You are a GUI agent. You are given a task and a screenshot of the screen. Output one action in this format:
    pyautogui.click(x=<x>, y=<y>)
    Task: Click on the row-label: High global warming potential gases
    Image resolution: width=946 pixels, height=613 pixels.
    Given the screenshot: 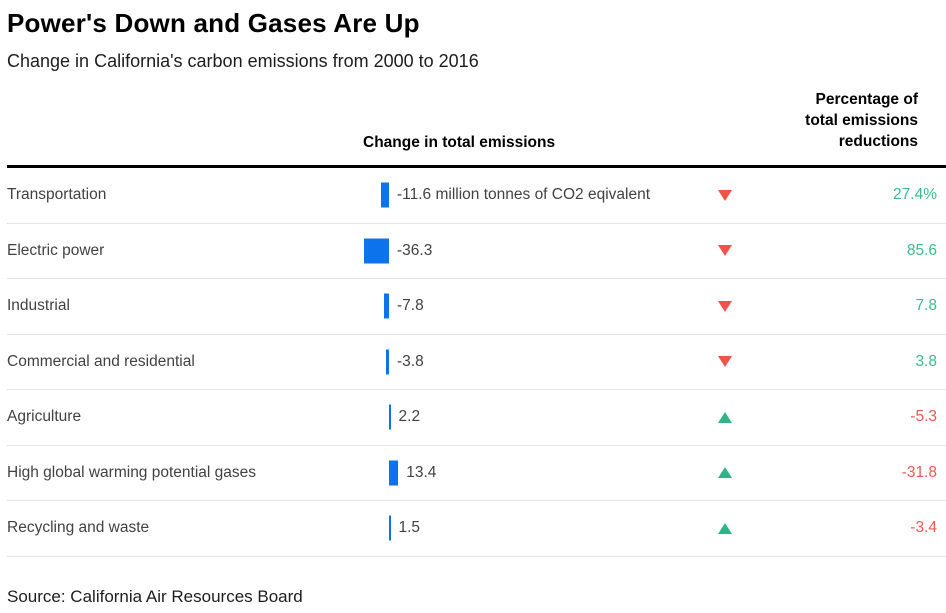 What is the action you would take?
    pyautogui.click(x=132, y=472)
    